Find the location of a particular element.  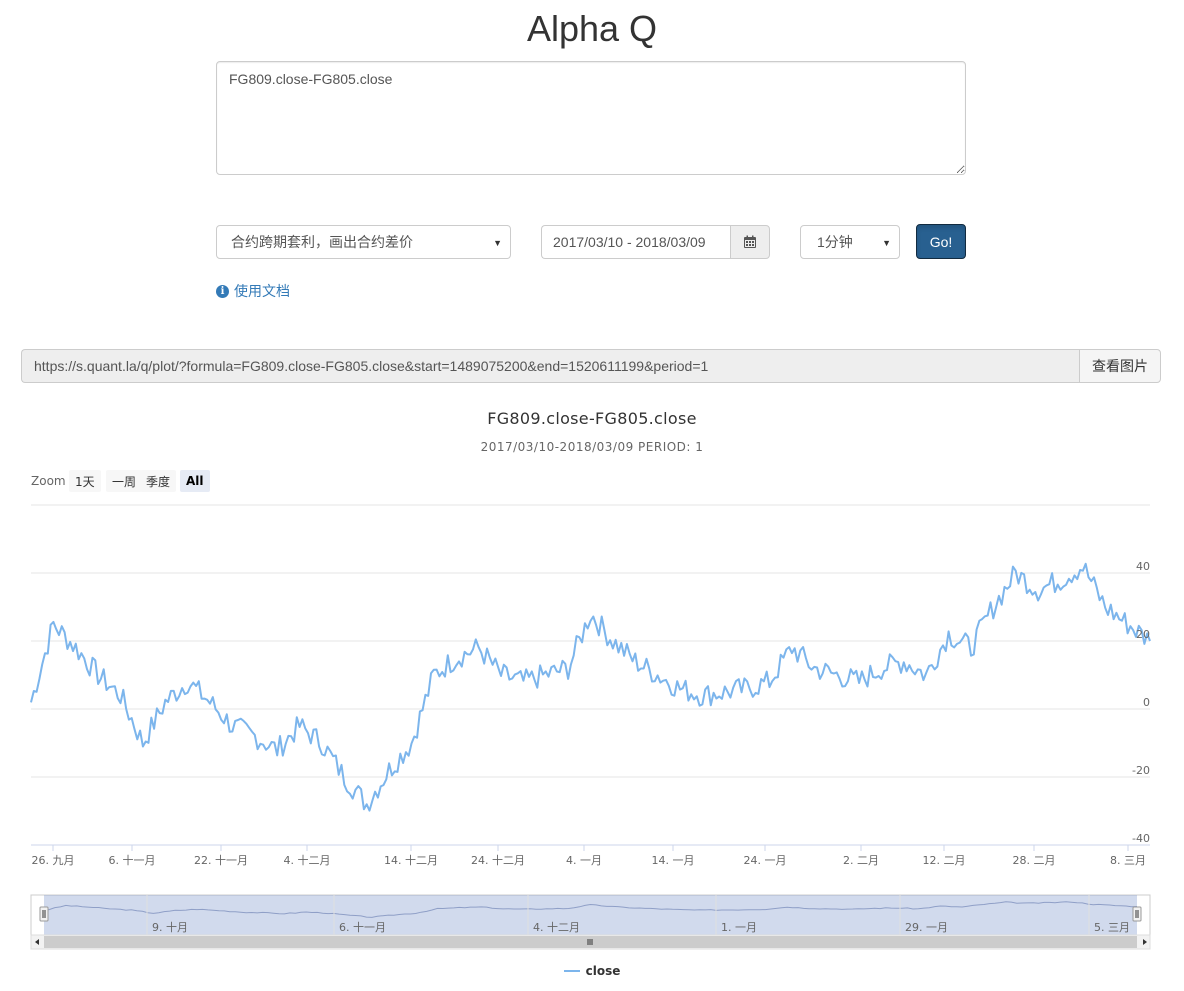

navigator-tick-label: 1. 一月 is located at coordinates (739, 927).